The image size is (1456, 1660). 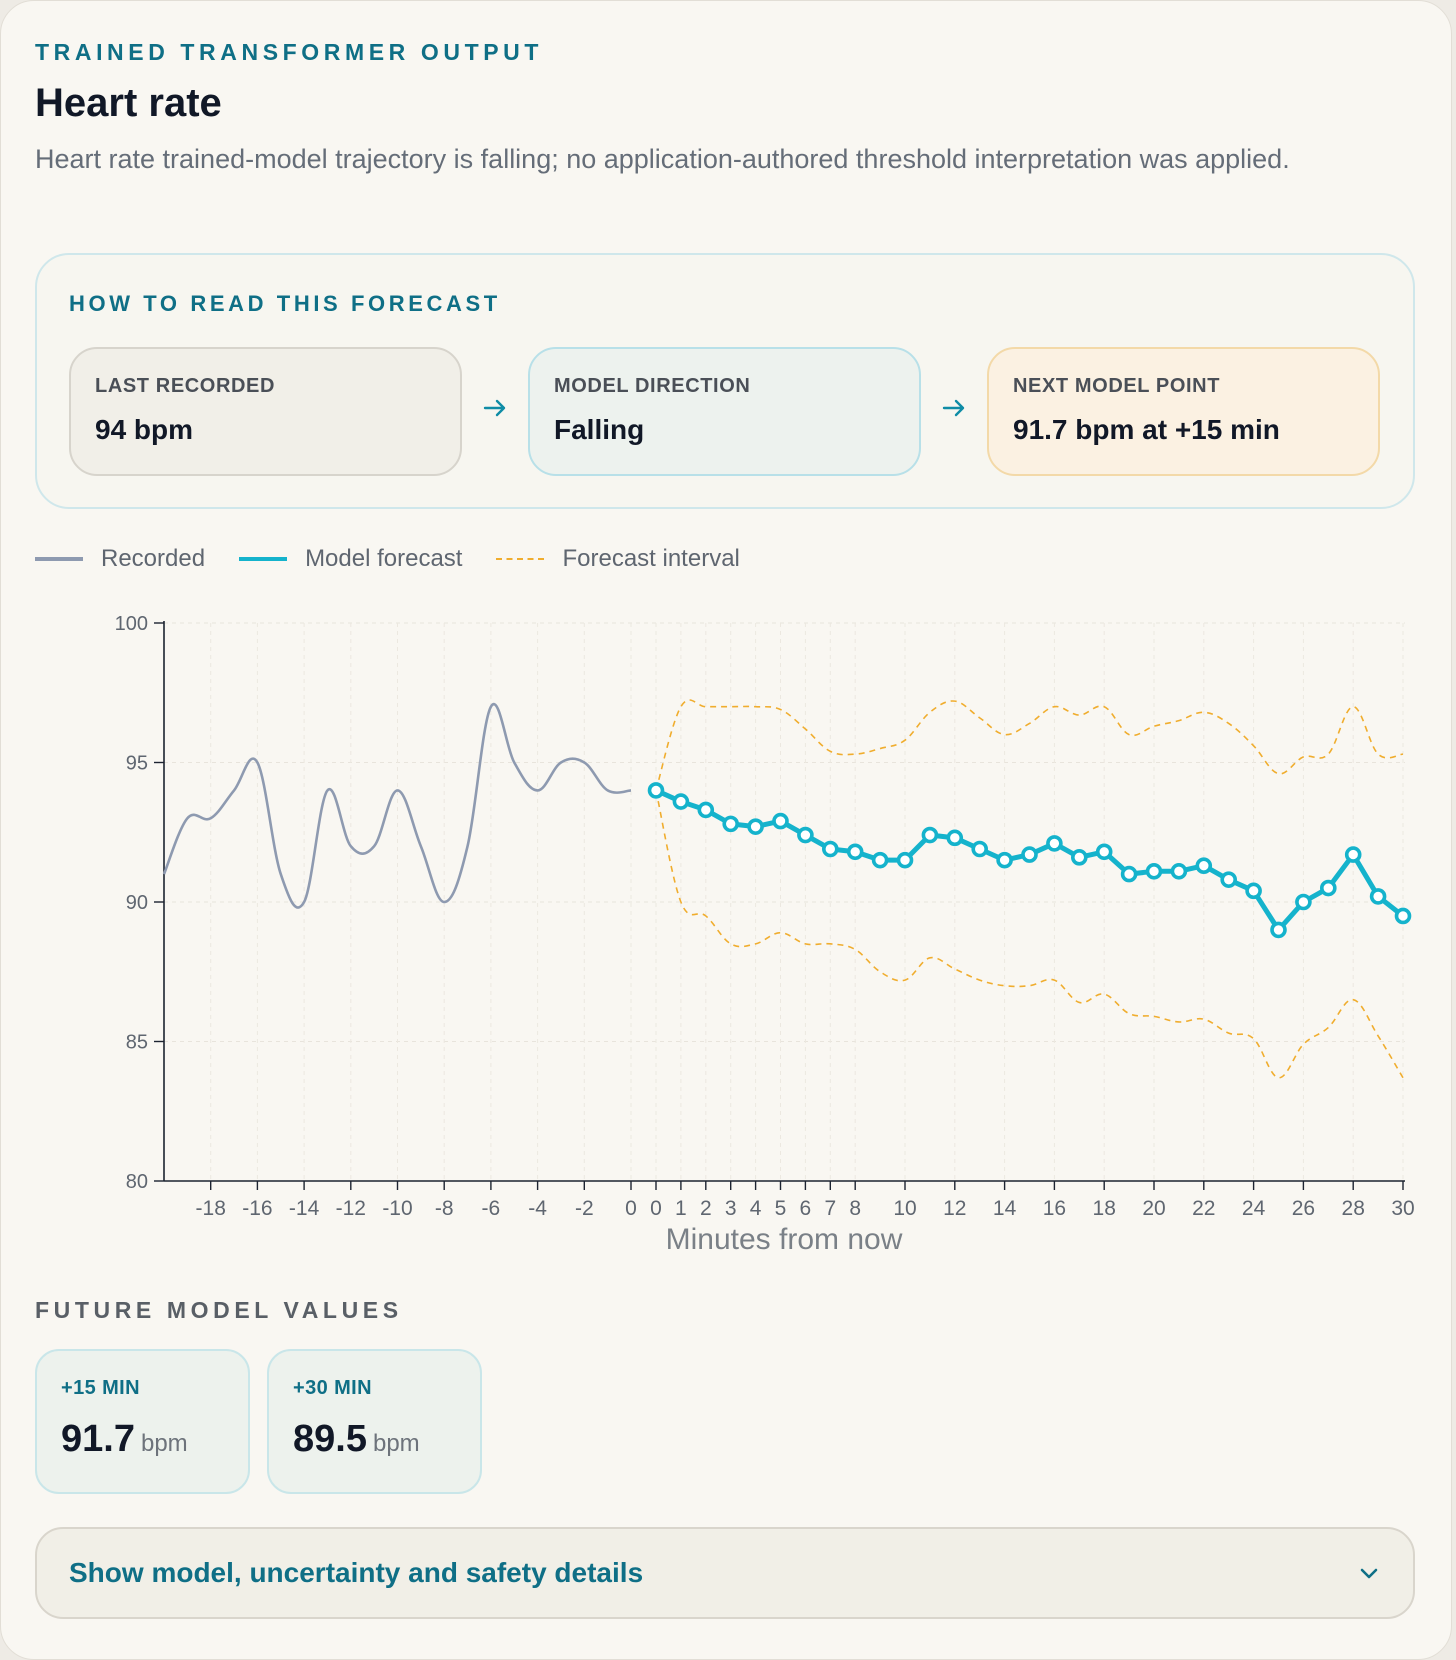 What do you see at coordinates (1353, 1208) in the screenshot?
I see `x-tick-label: 28` at bounding box center [1353, 1208].